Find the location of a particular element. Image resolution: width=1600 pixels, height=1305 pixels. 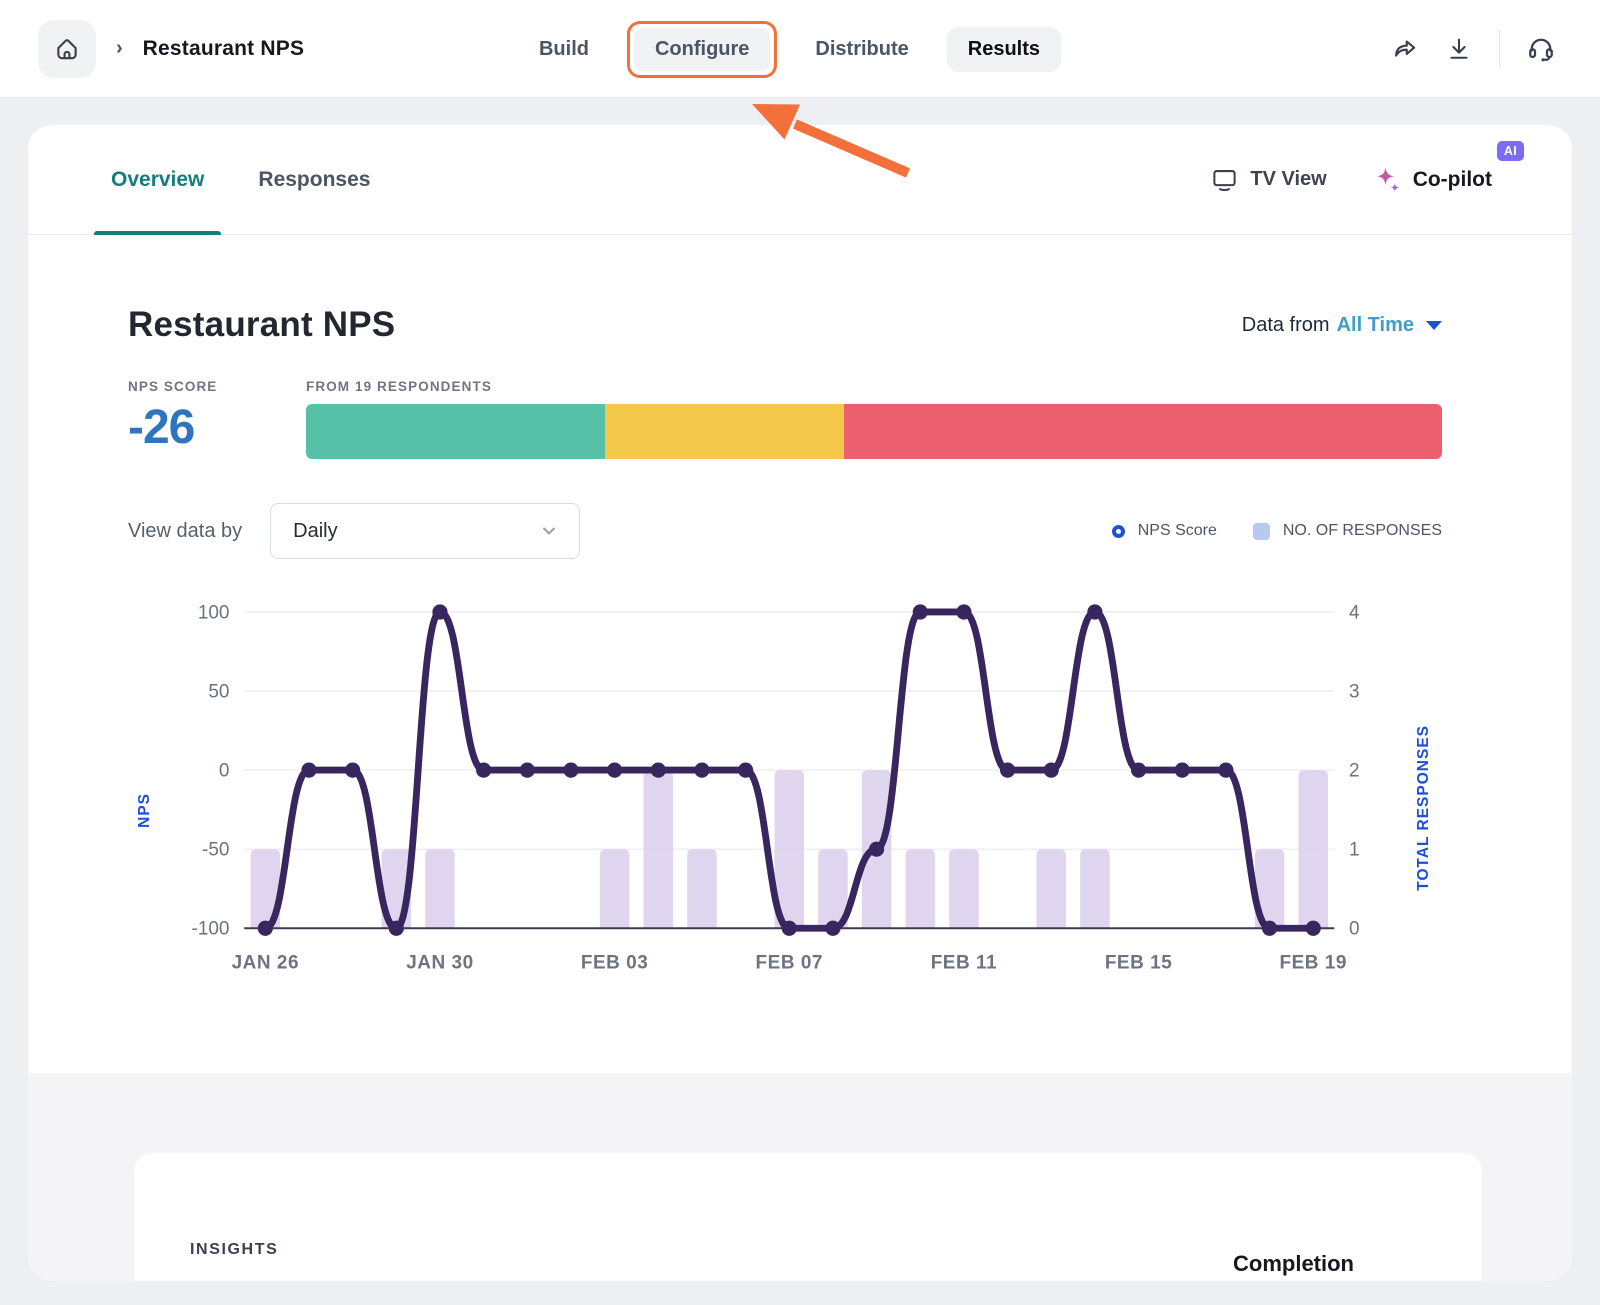

svg-text: 50 is located at coordinates (218, 691).